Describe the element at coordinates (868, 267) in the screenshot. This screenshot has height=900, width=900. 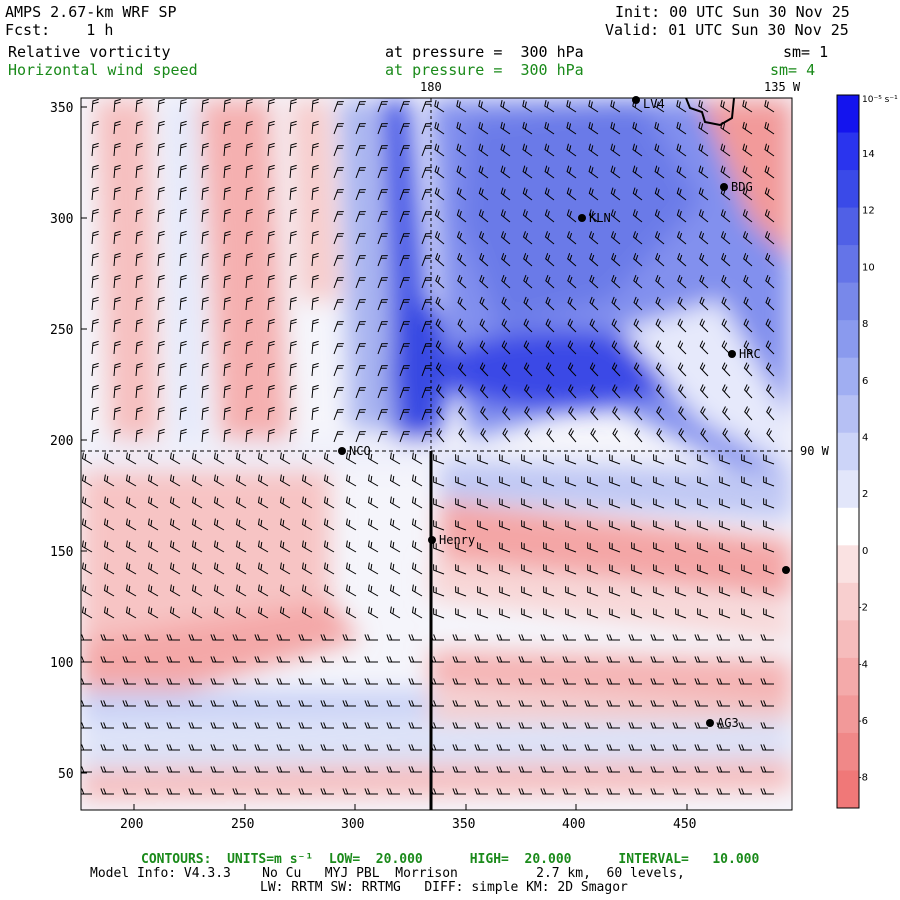
I see `colorbar-label: 10` at that location.